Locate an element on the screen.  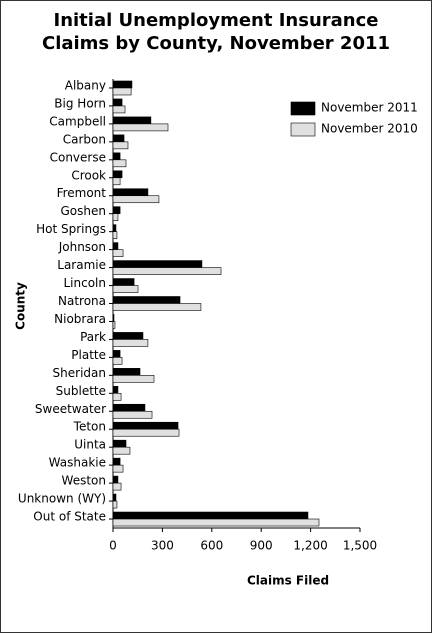
y-tick-label: Sweetwater is located at coordinates (70, 409).